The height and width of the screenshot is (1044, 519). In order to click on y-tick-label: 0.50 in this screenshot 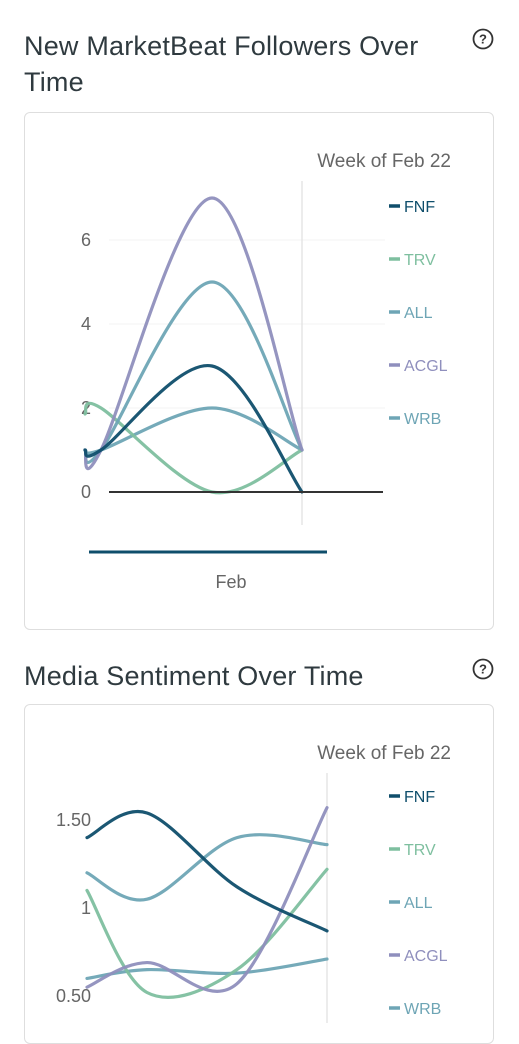, I will do `click(73, 996)`.